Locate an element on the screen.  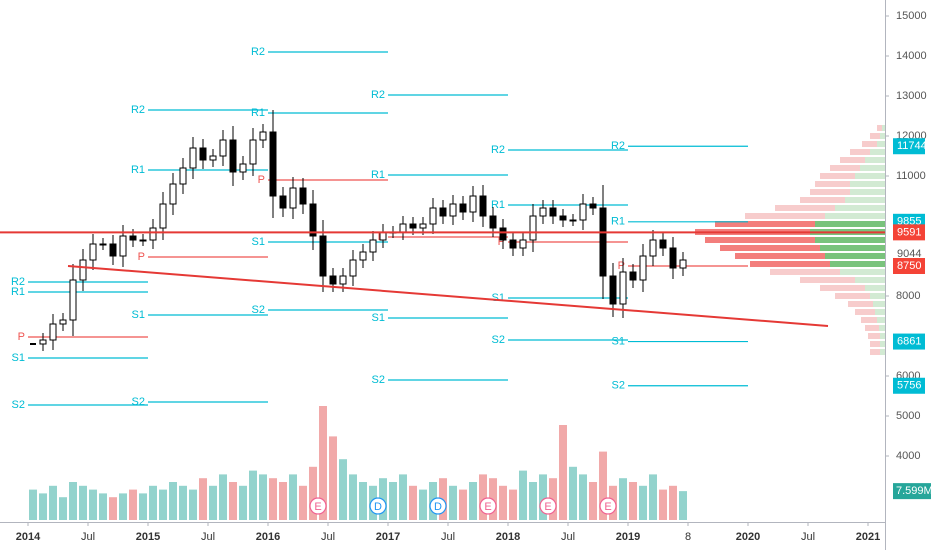
pivot-price-label: 5756 is located at coordinates (909, 386).